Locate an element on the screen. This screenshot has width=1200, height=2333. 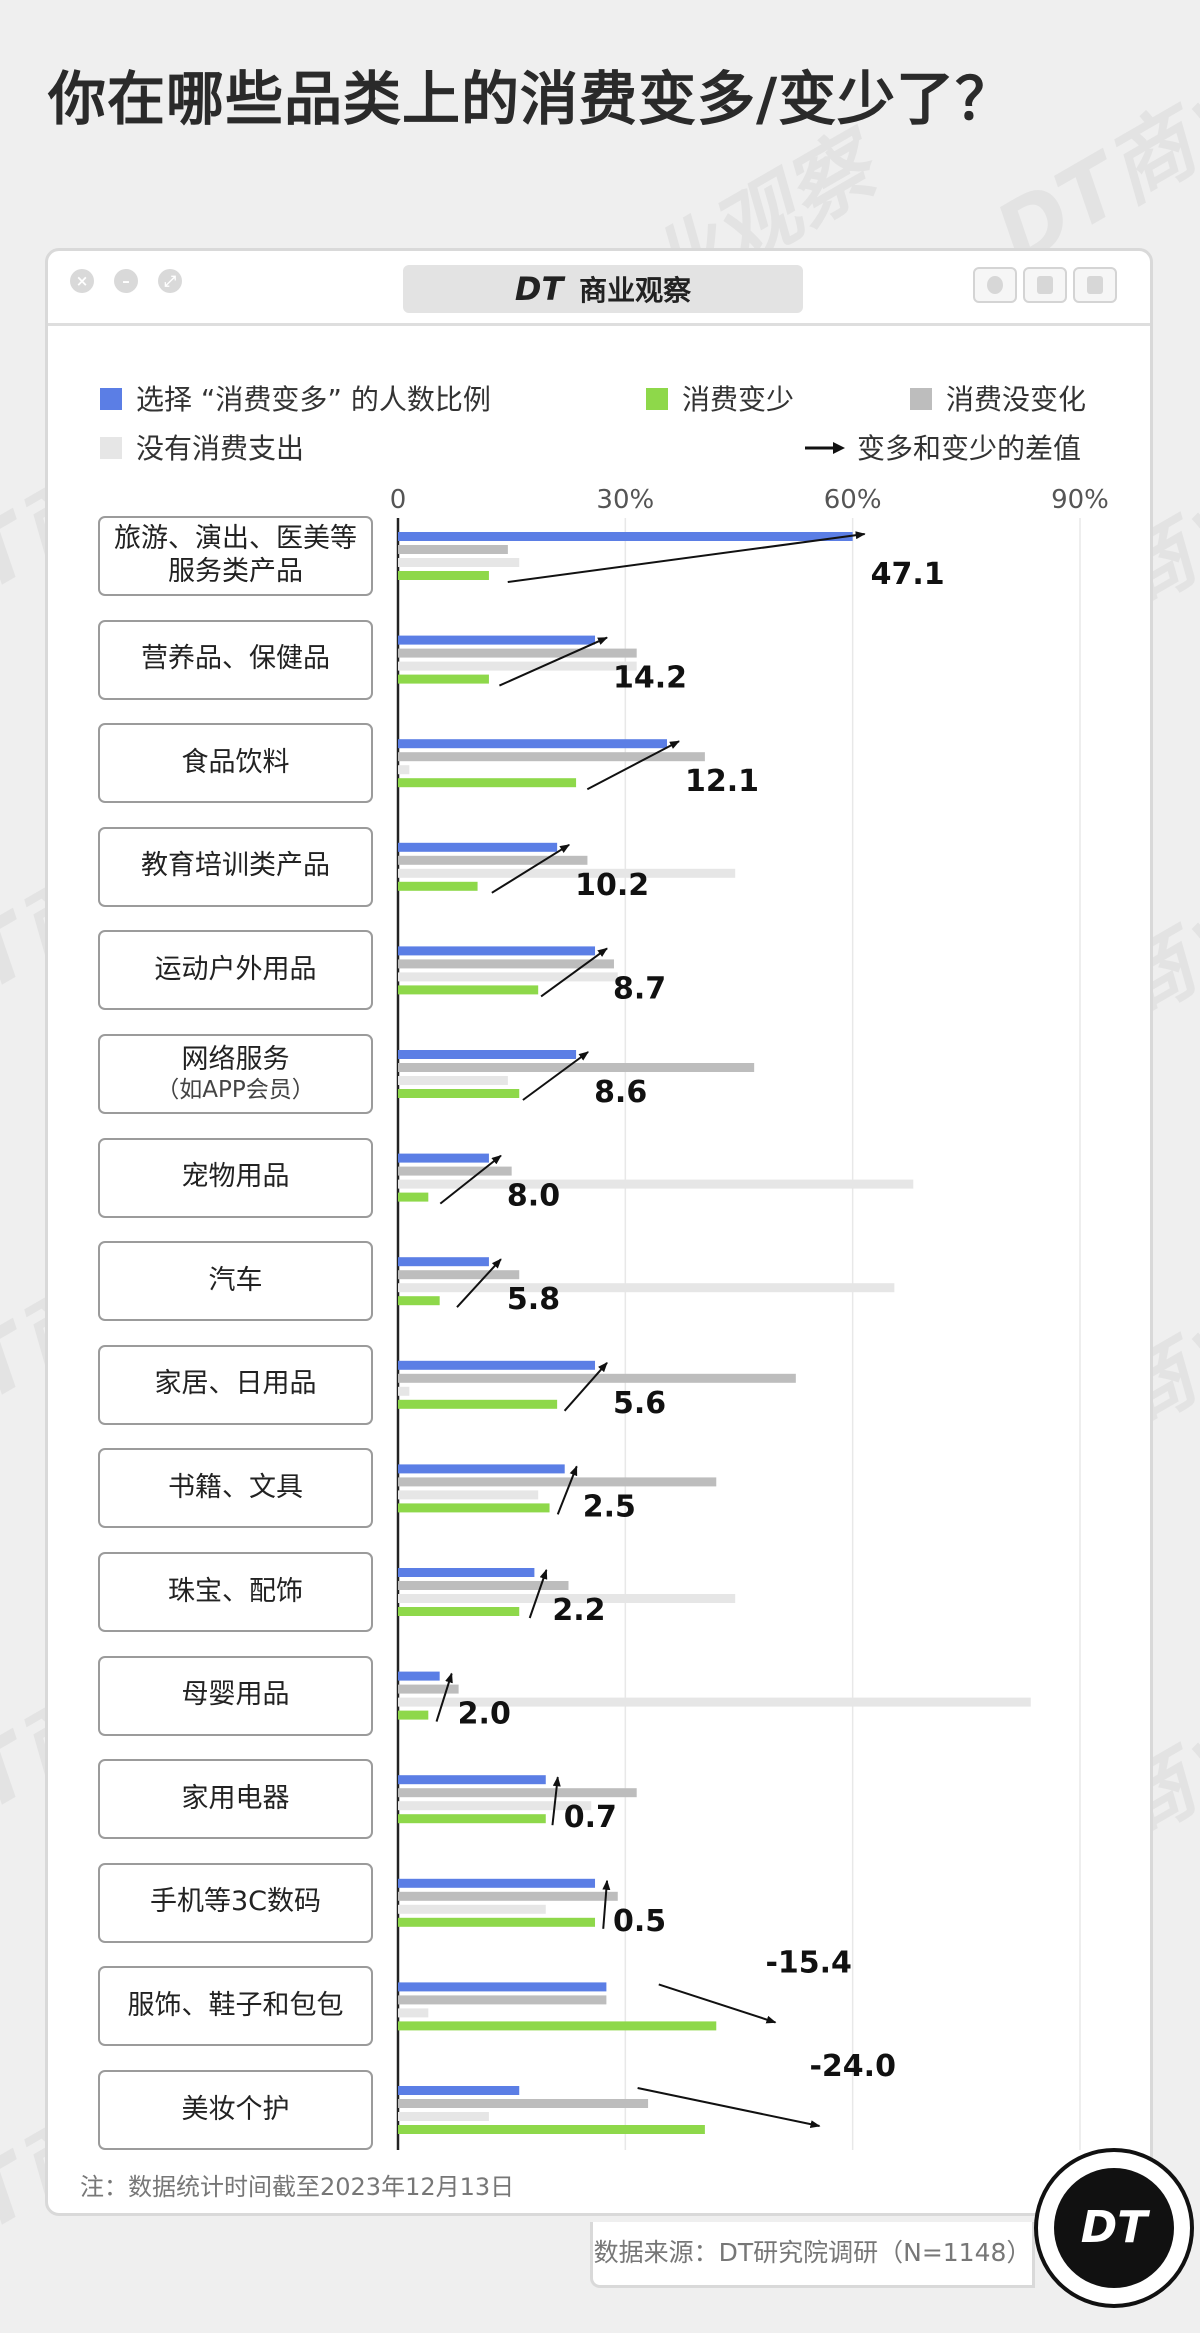
category-name: 食品饮料 is located at coordinates (235, 762).